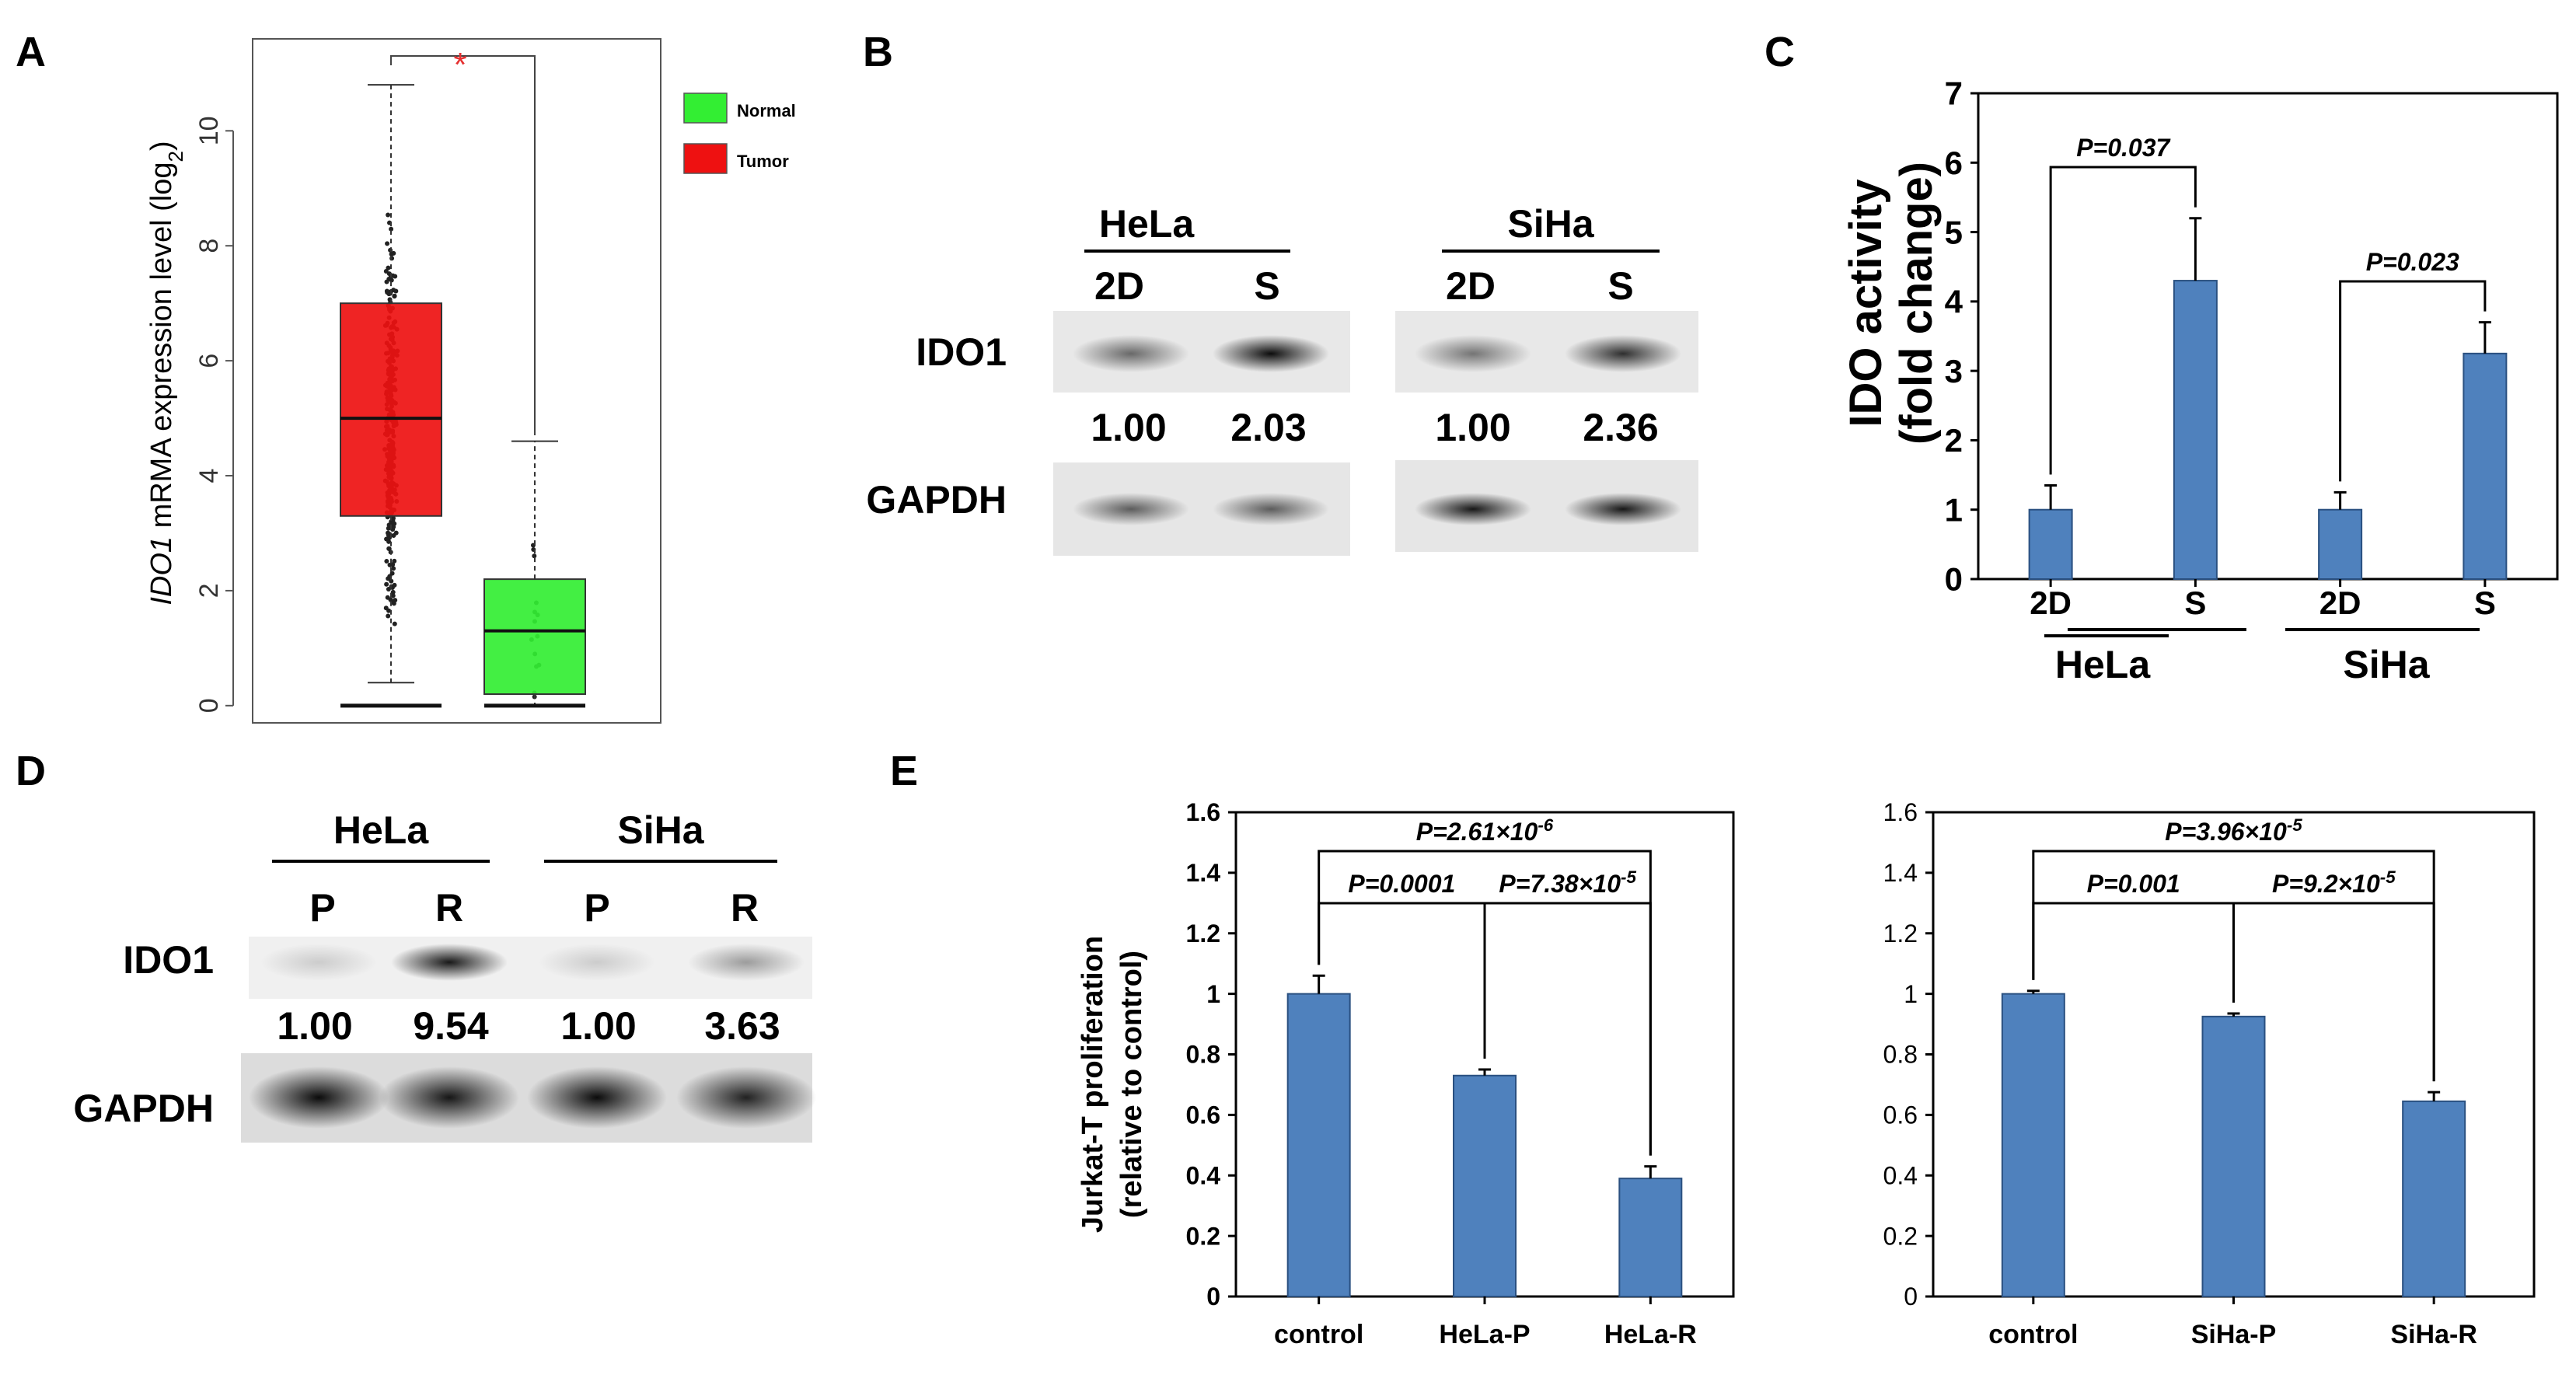 The image size is (2576, 1375). I want to click on panel-a-tick-label: 4, so click(209, 476).